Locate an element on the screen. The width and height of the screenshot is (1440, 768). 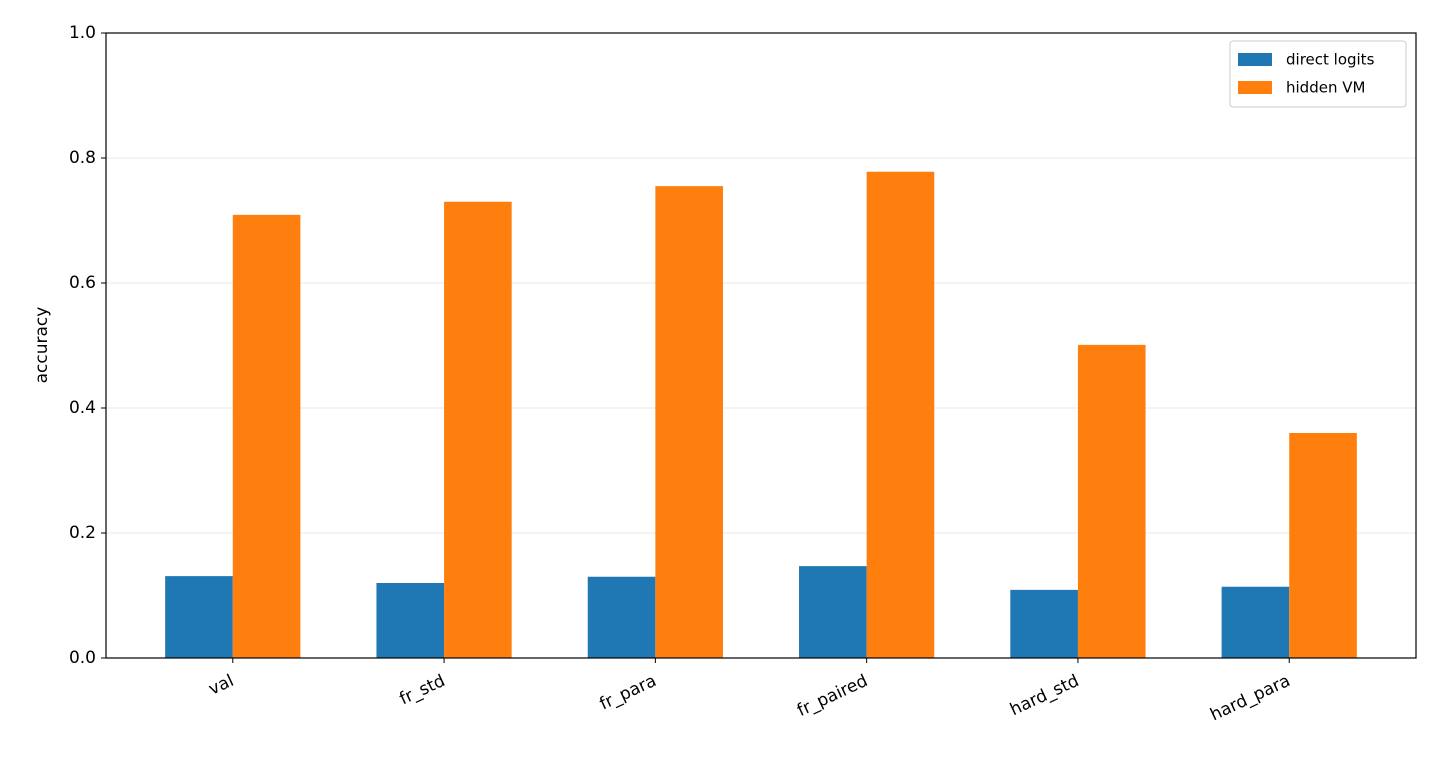
x-tick-label: hard_para is located at coordinates (1250, 698).